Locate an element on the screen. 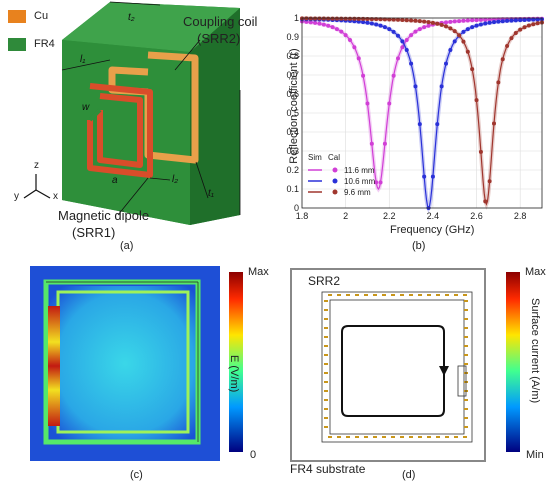  fr4-label: FR4 is located at coordinates (44, 44).